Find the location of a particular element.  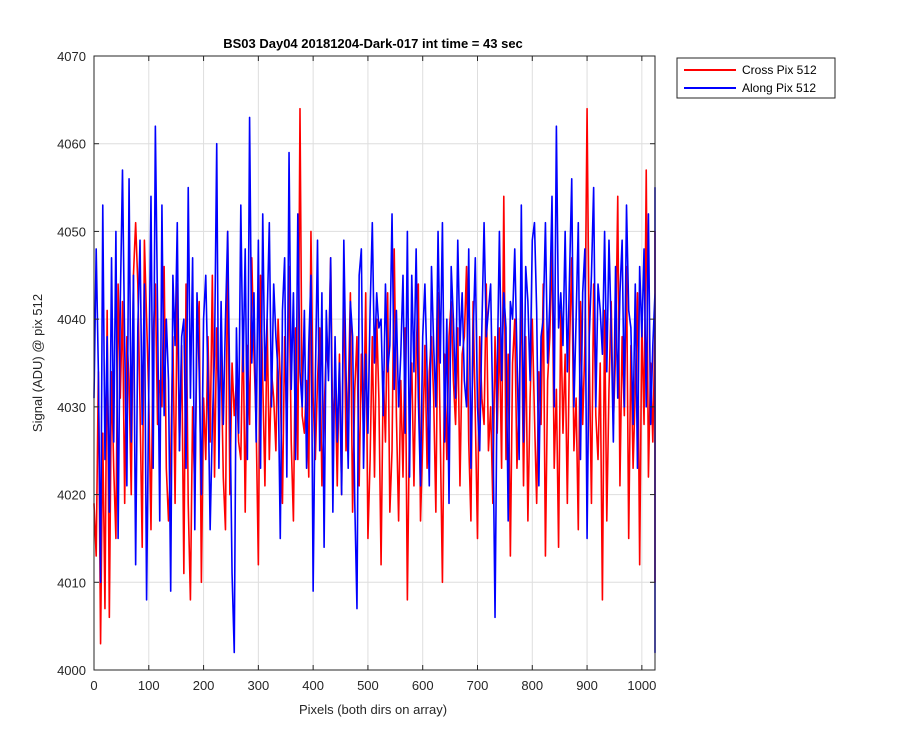

y-tick-label: 4030 is located at coordinates (71, 407).